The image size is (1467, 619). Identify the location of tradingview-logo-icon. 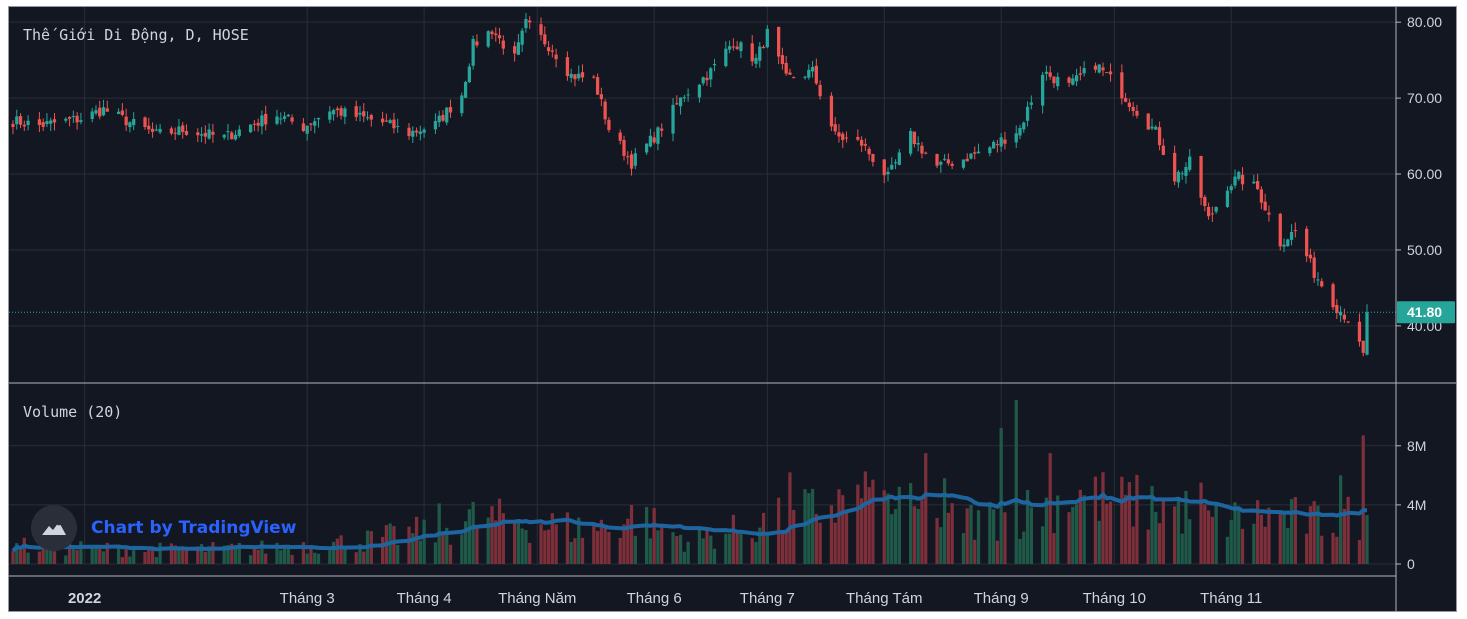
(54, 528).